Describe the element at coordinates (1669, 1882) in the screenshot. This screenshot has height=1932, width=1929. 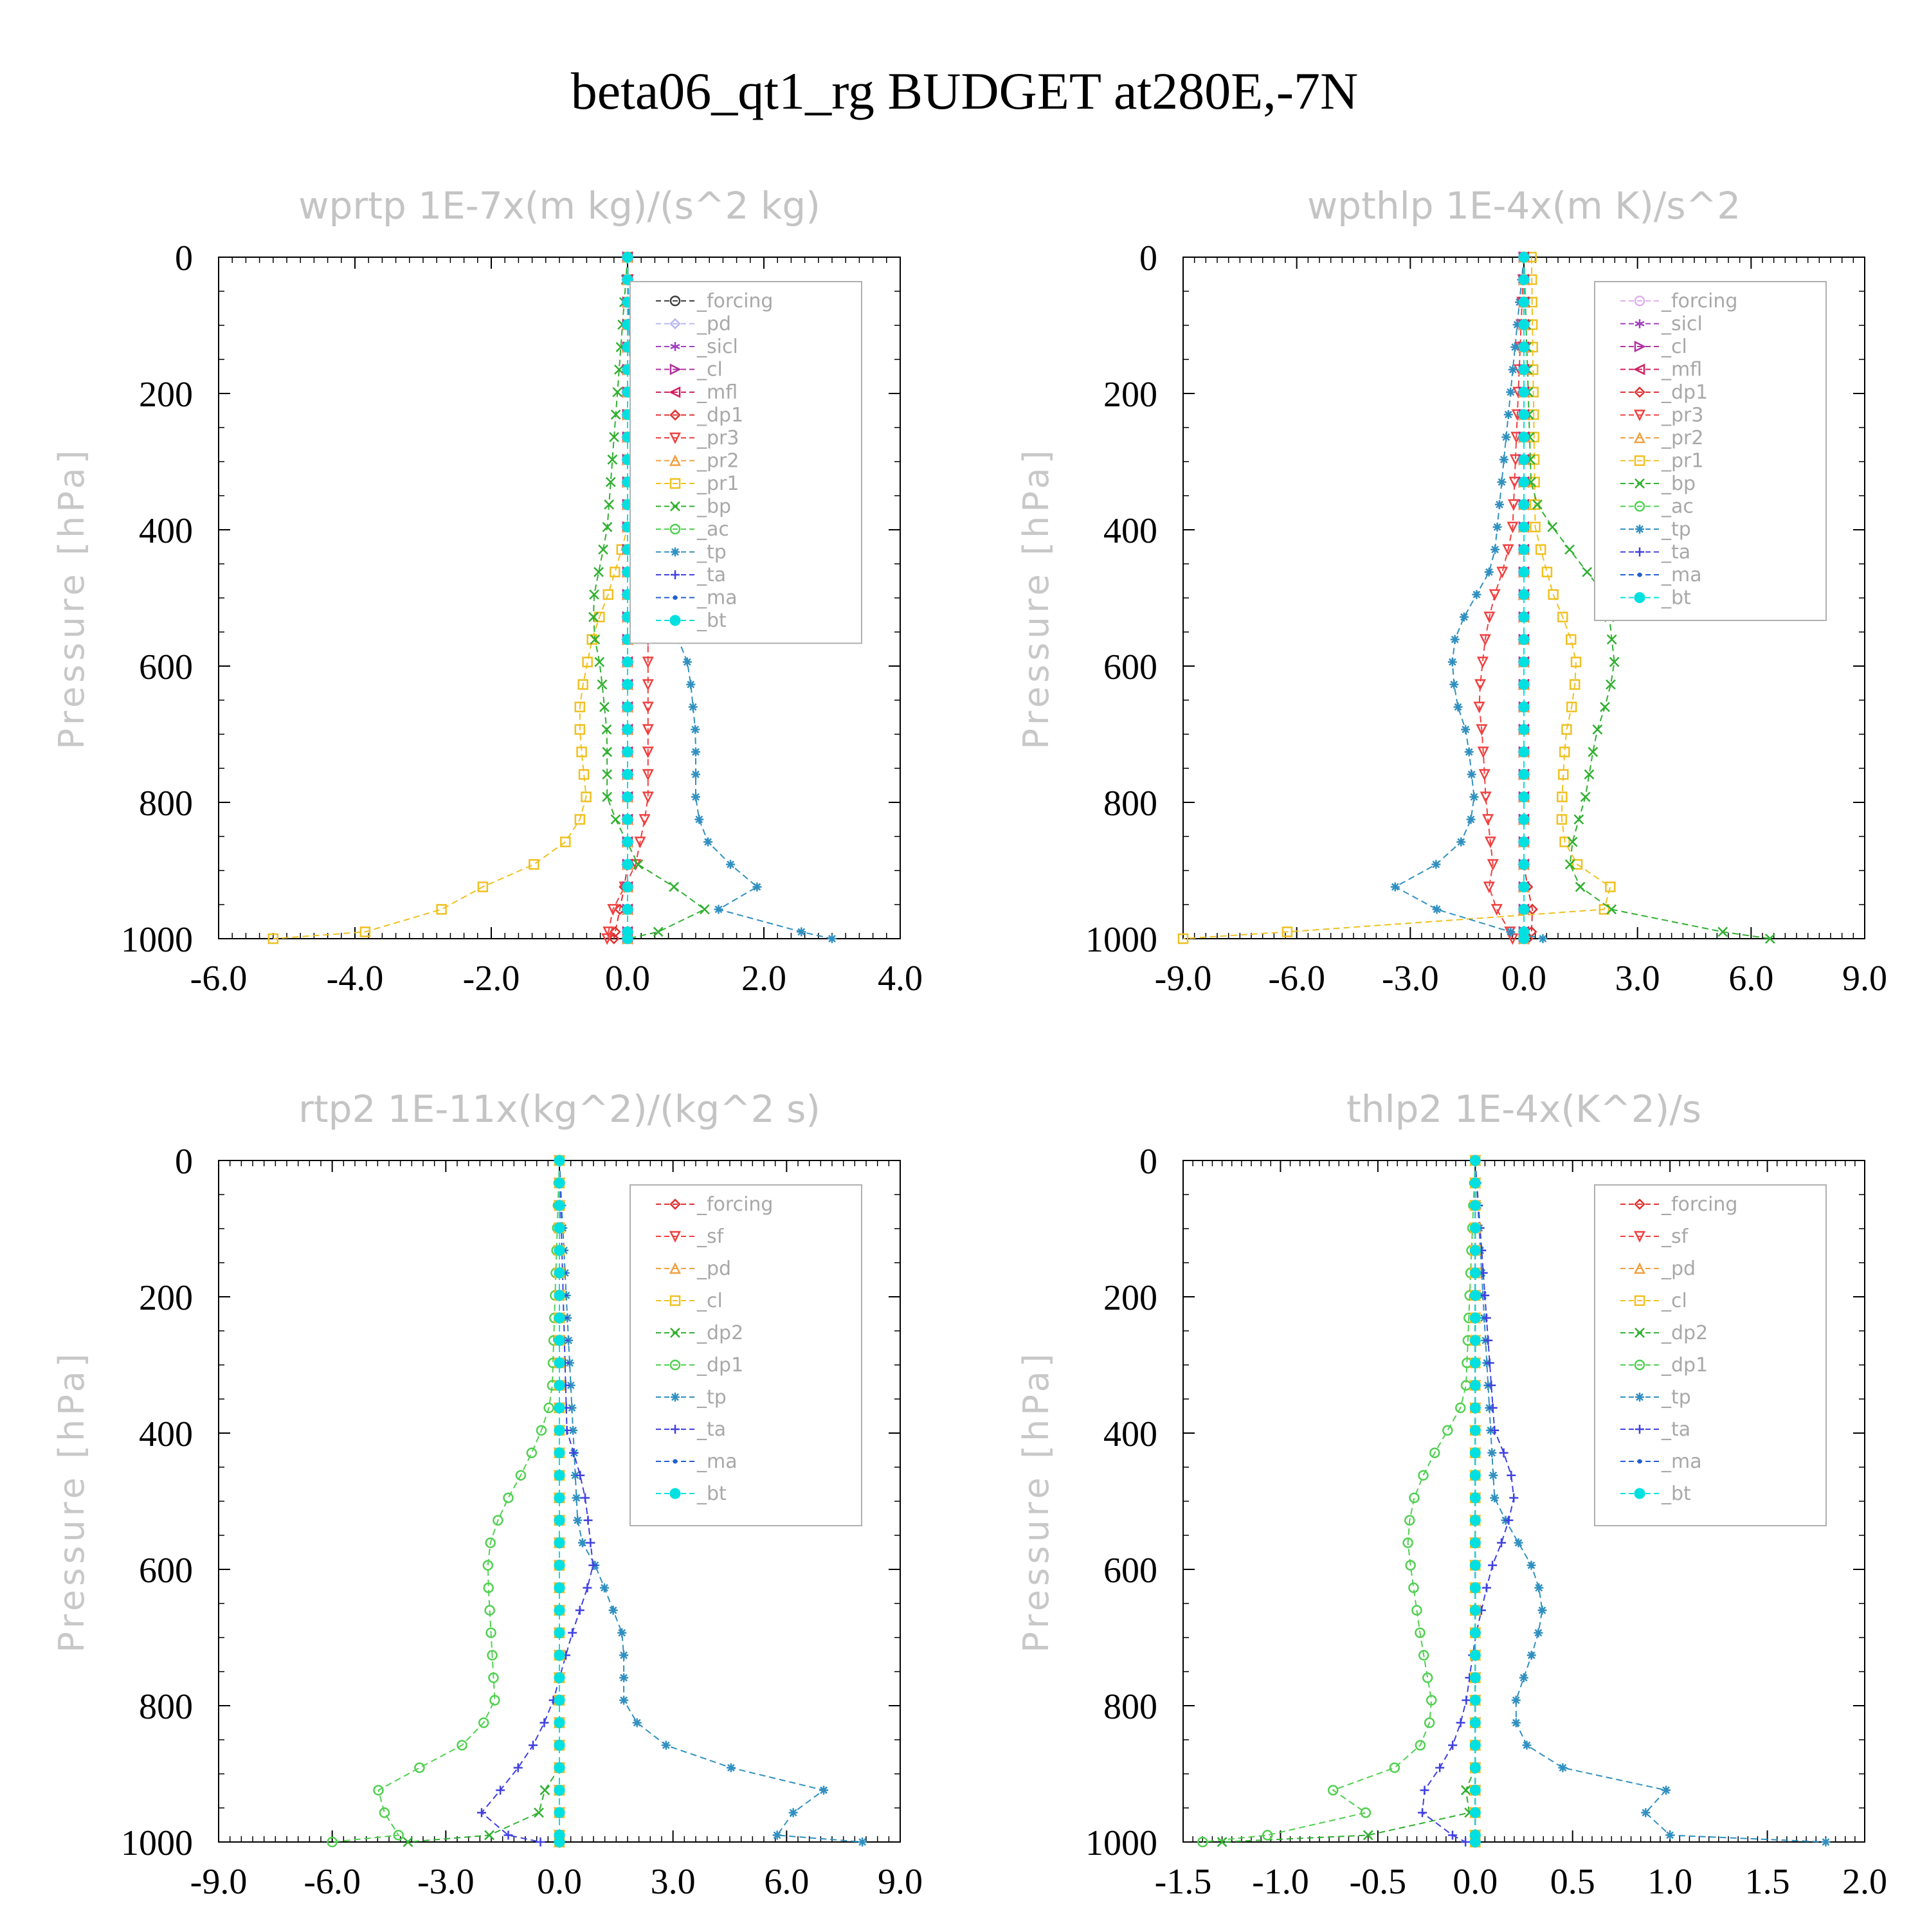
I see `x-tick-label: 1.0` at that location.